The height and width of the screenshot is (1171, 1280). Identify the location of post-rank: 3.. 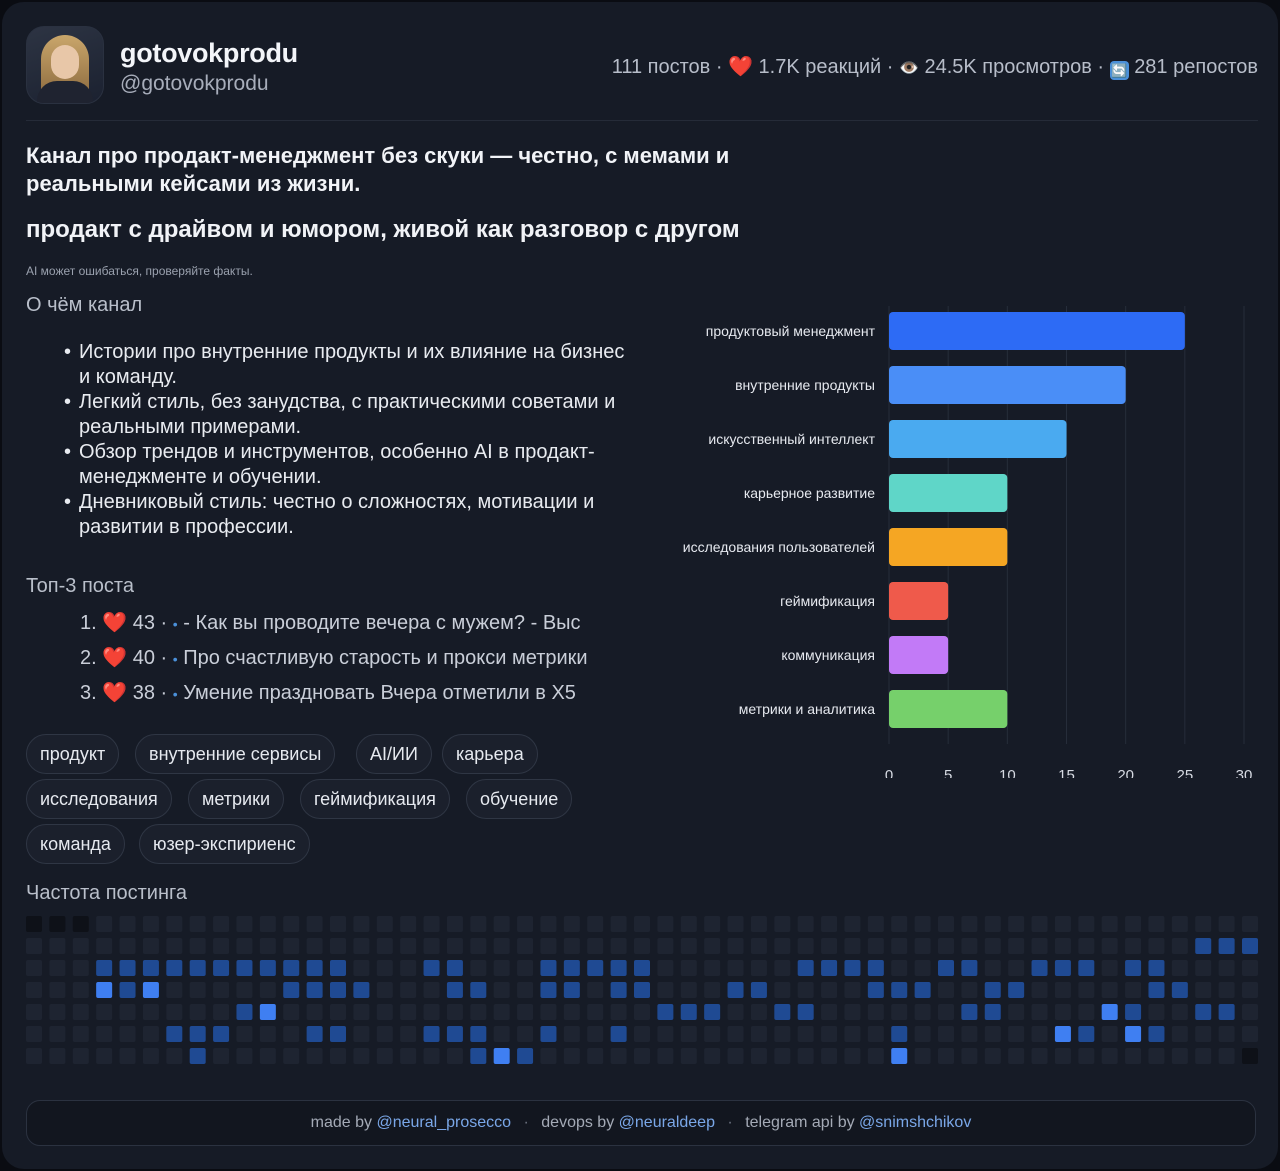
(88, 693).